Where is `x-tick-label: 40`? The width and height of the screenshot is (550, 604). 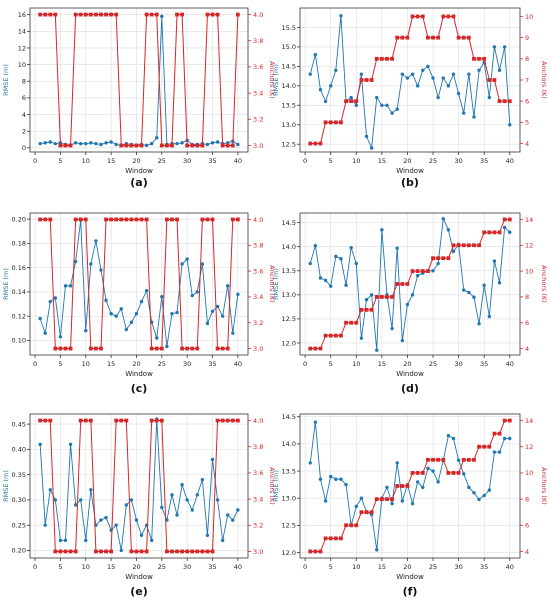
x-tick-label: 40 is located at coordinates (510, 567).